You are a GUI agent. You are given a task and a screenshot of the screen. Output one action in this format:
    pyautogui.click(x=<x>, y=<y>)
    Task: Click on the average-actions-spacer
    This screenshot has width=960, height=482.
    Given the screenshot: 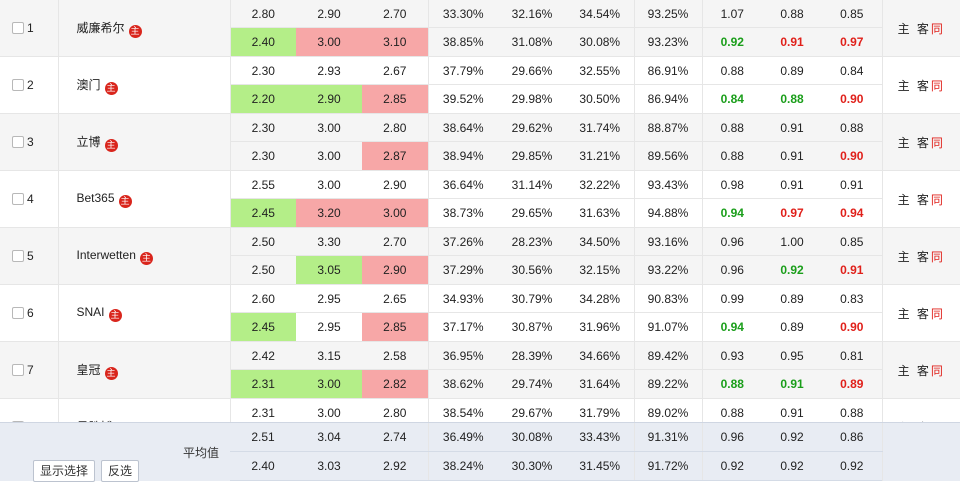 What is the action you would take?
    pyautogui.click(x=920, y=452)
    